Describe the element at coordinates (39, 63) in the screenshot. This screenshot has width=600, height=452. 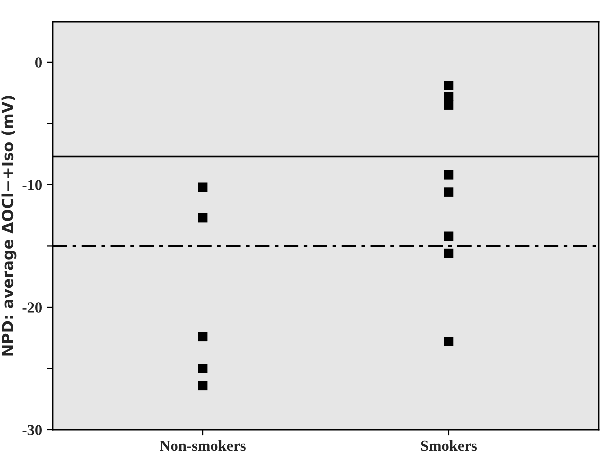
I see `y-tick-label: 0` at that location.